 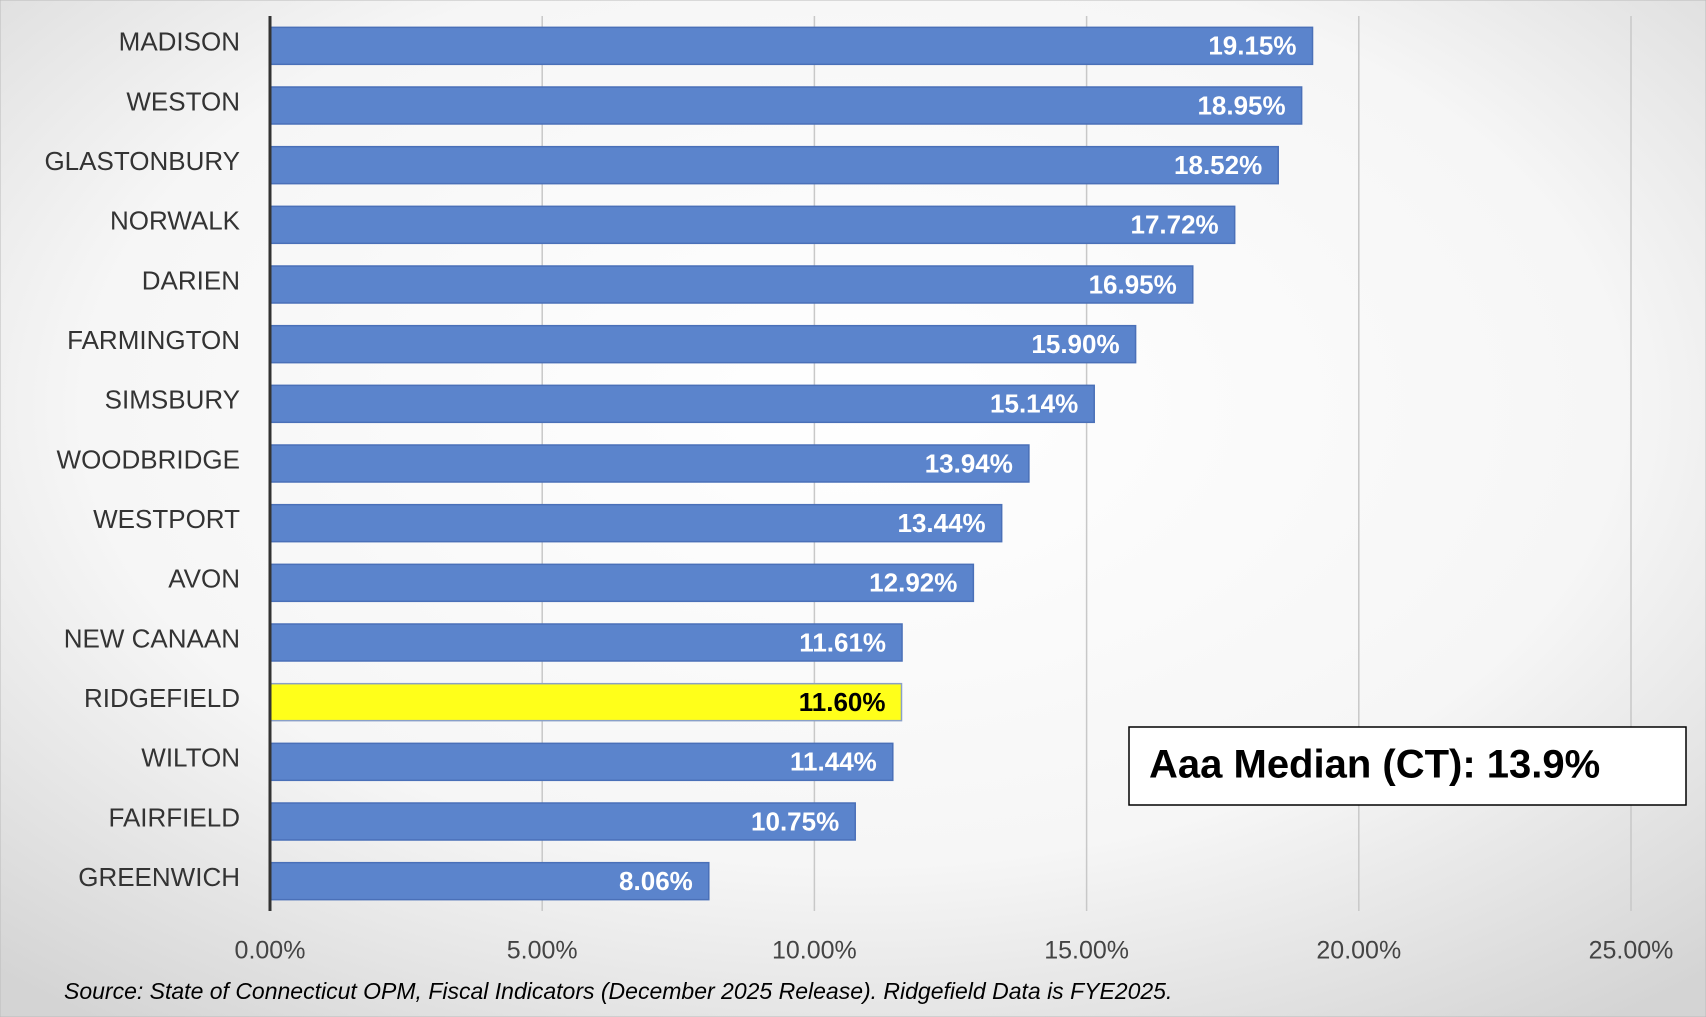 I want to click on y-tick-label: GREENWICH, so click(x=159, y=877).